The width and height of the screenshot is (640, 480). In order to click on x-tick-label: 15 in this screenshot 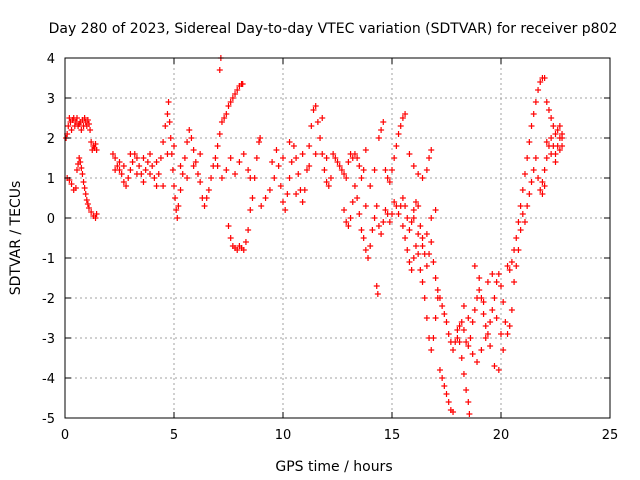, I will do `click(392, 435)`.